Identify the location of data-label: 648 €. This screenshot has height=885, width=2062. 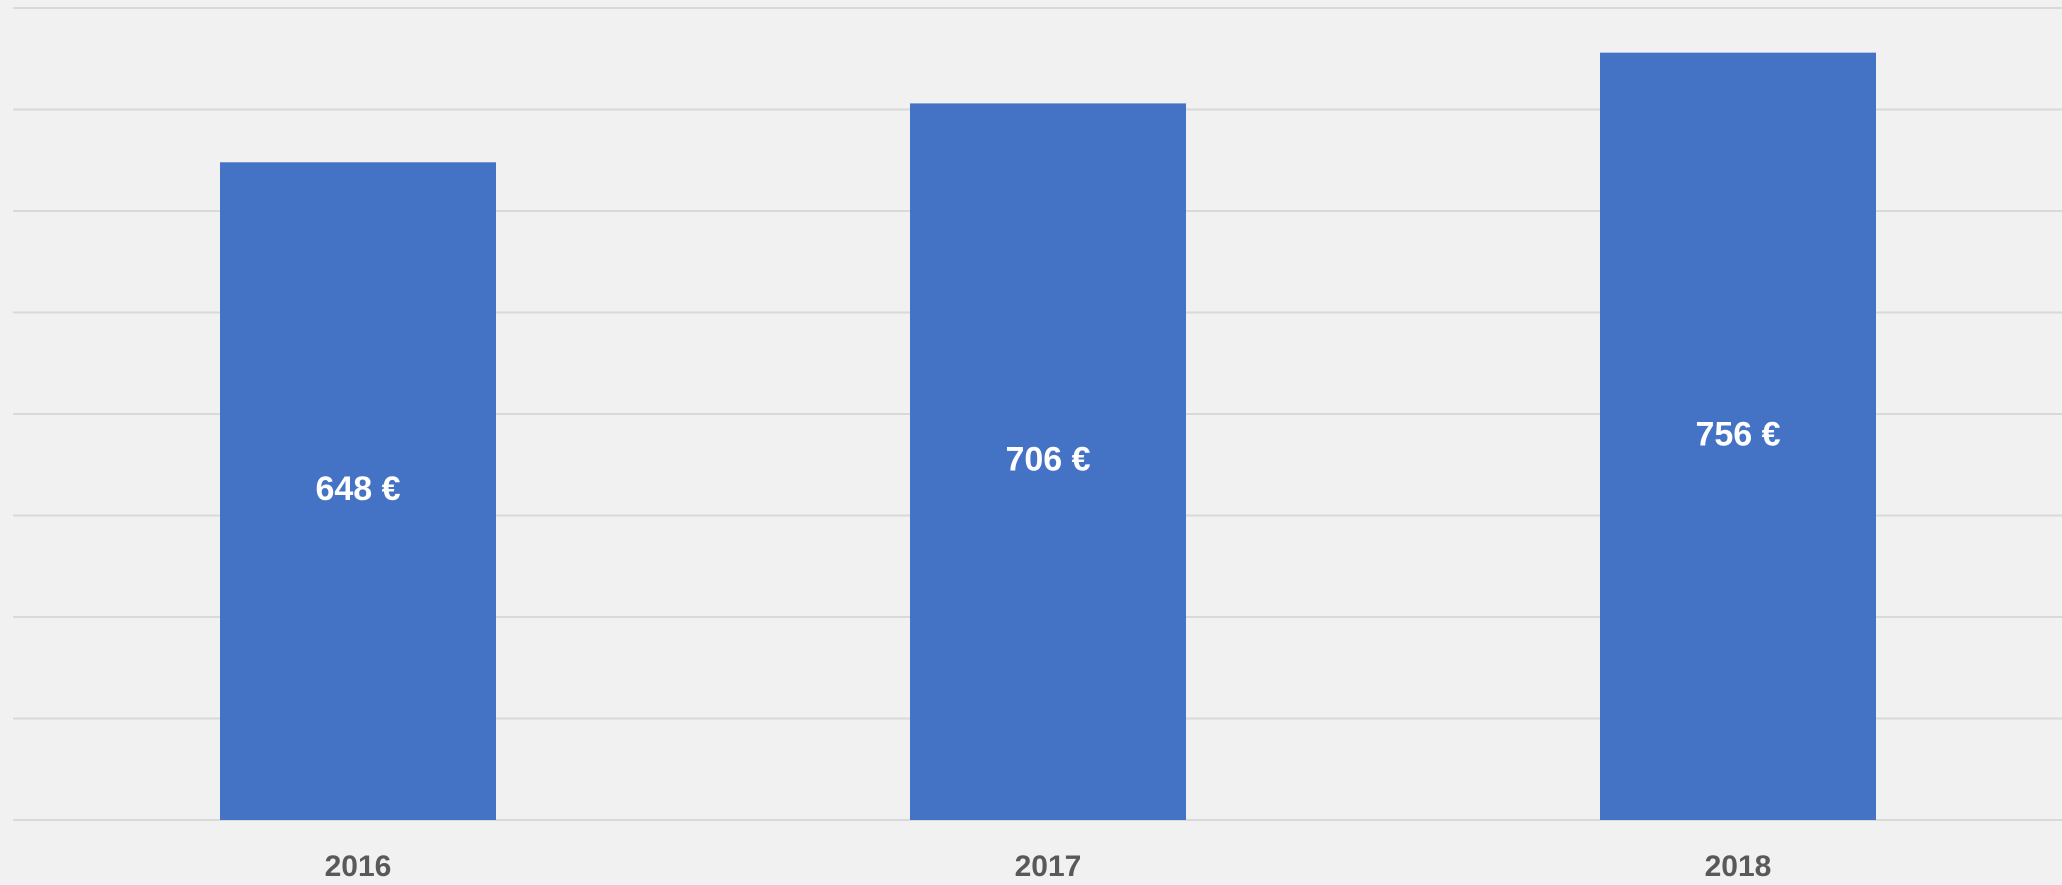
(357, 489).